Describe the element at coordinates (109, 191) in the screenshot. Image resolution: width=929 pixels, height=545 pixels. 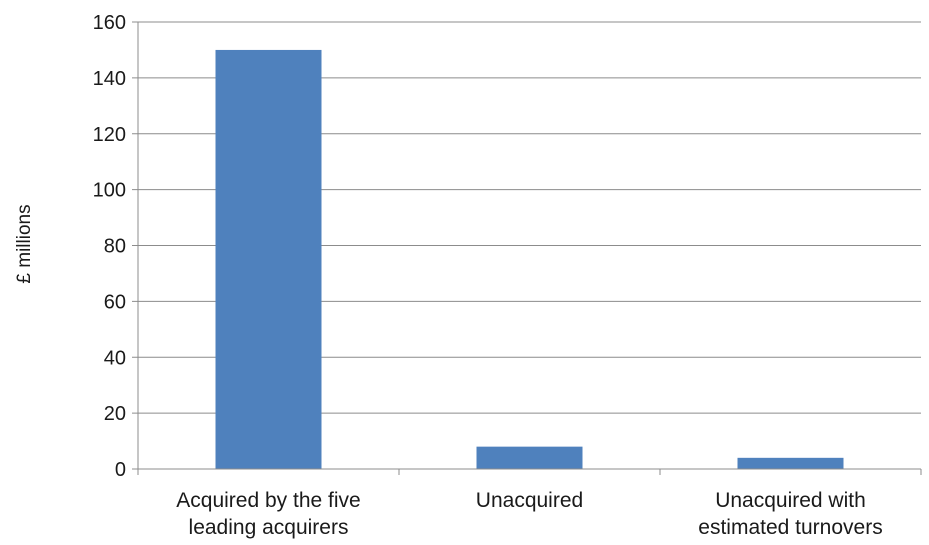
I see `y-tick-label: 100` at that location.